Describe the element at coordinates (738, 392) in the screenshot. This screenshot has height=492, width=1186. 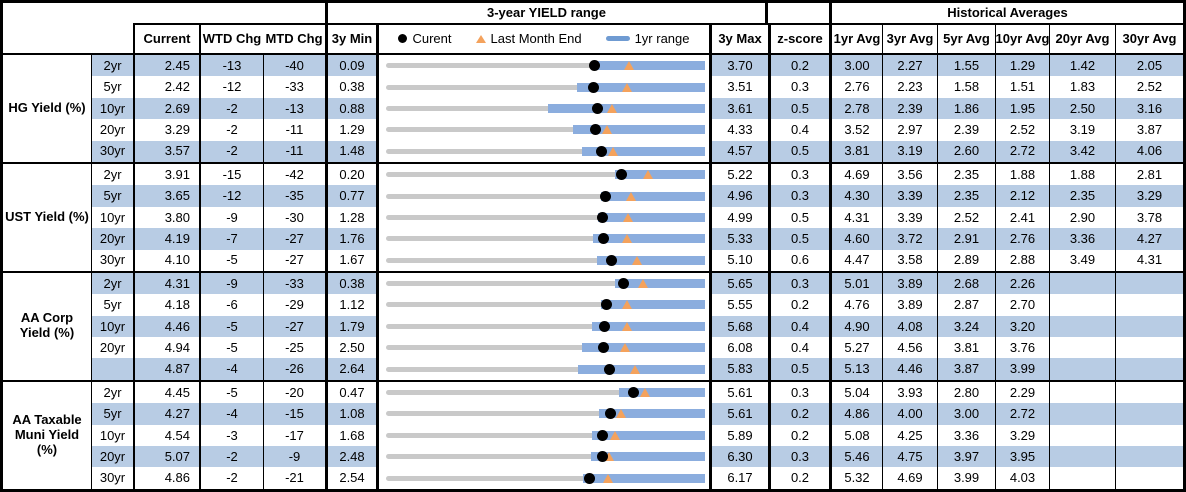
I see `max-3y-cell: 5.61` at that location.